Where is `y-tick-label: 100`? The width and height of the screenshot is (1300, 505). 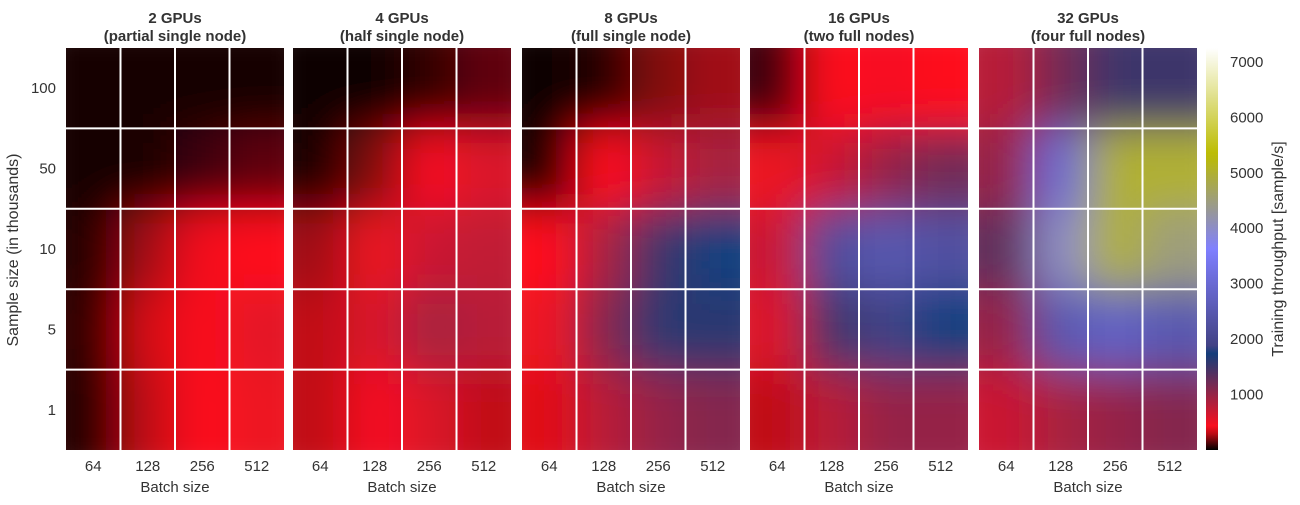
y-tick-label: 100 is located at coordinates (43, 88).